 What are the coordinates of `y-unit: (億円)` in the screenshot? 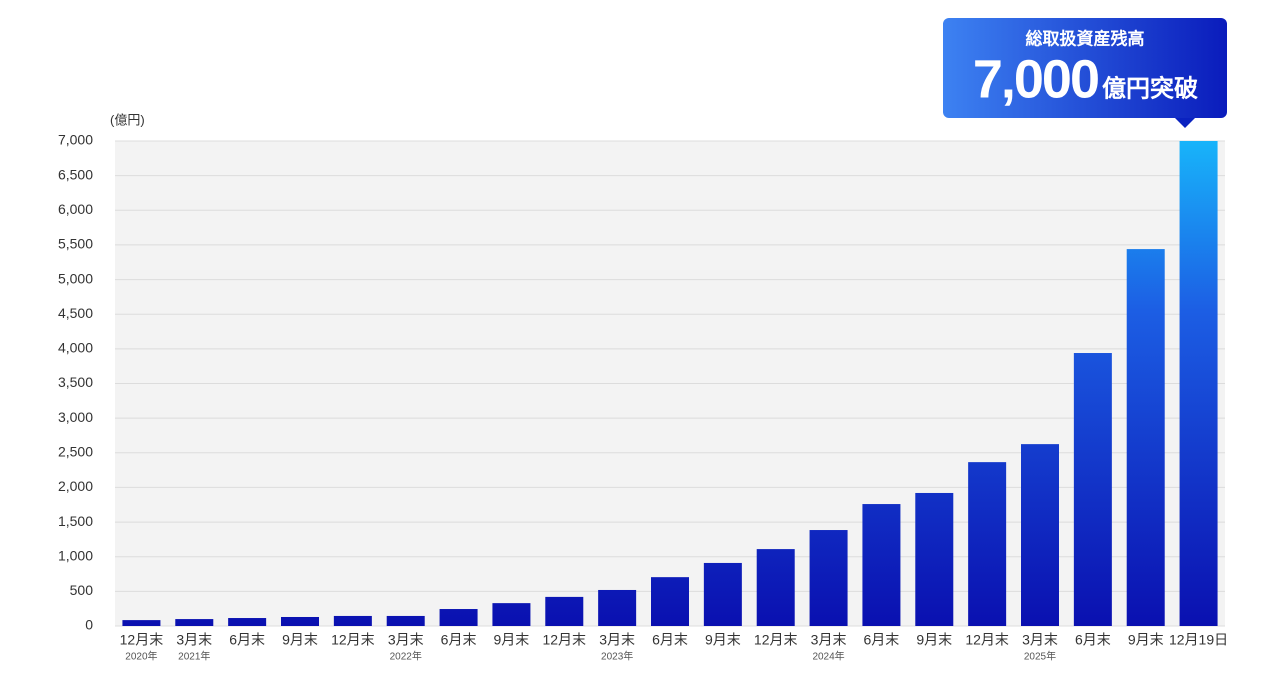 It's located at (127, 119).